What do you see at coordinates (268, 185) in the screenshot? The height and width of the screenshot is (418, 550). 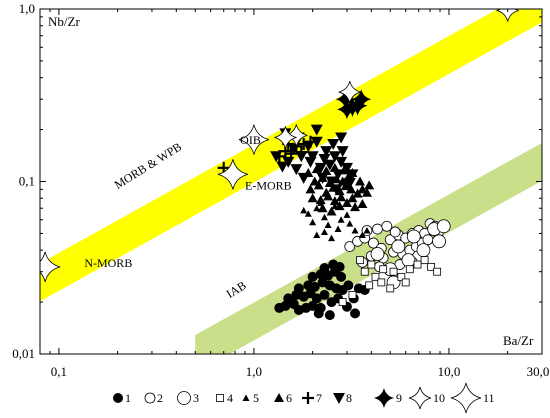 I see `annotation: E-MORB` at bounding box center [268, 185].